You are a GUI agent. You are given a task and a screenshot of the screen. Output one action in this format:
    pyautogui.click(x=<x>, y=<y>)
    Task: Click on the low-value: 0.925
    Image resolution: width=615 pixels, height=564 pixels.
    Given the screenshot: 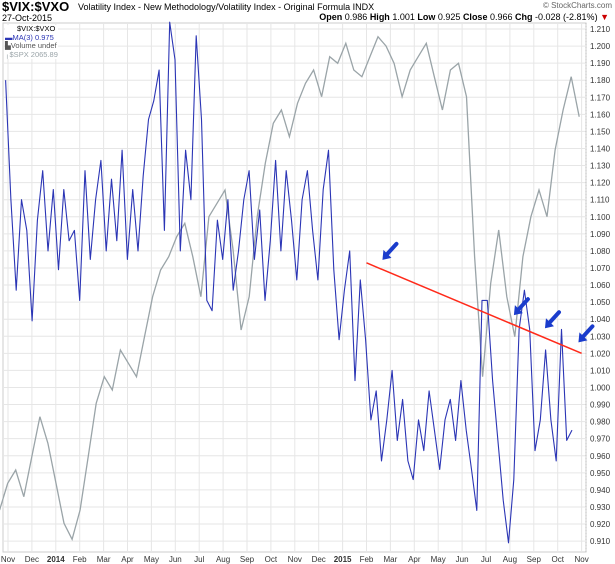 What is the action you would take?
    pyautogui.click(x=449, y=17)
    